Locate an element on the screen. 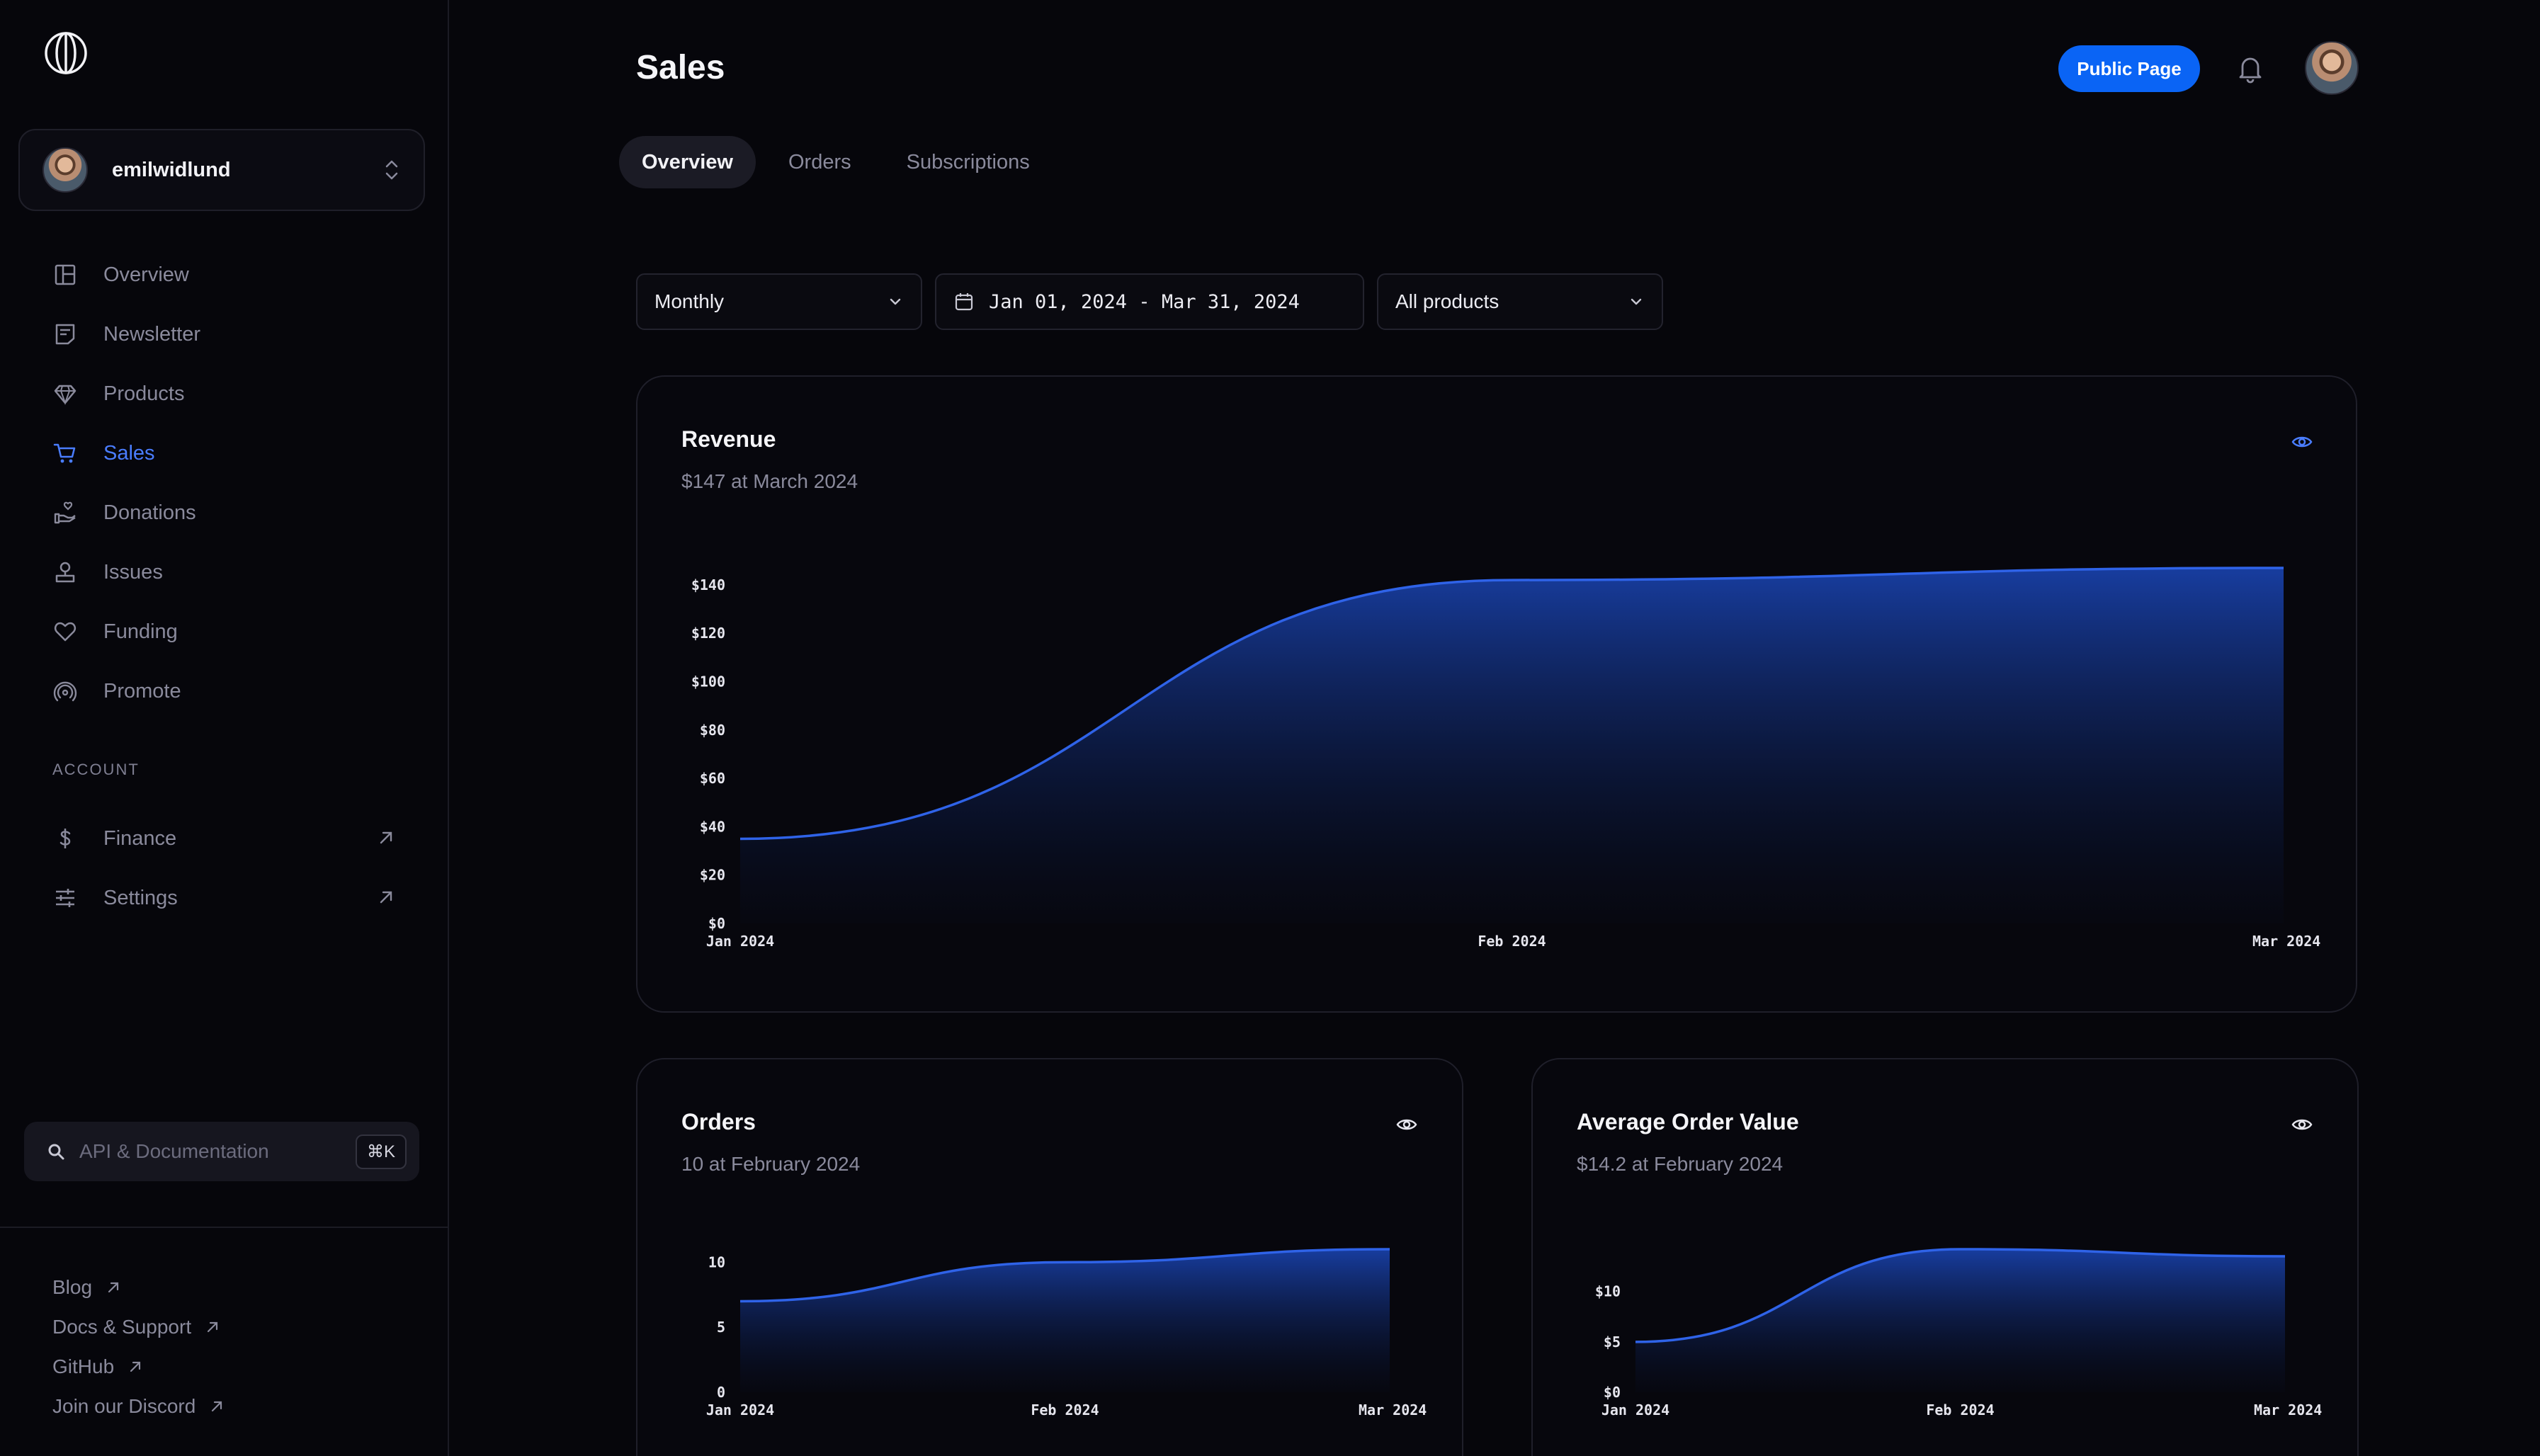 The image size is (2540, 1456). link-label: GitHub is located at coordinates (83, 1366).